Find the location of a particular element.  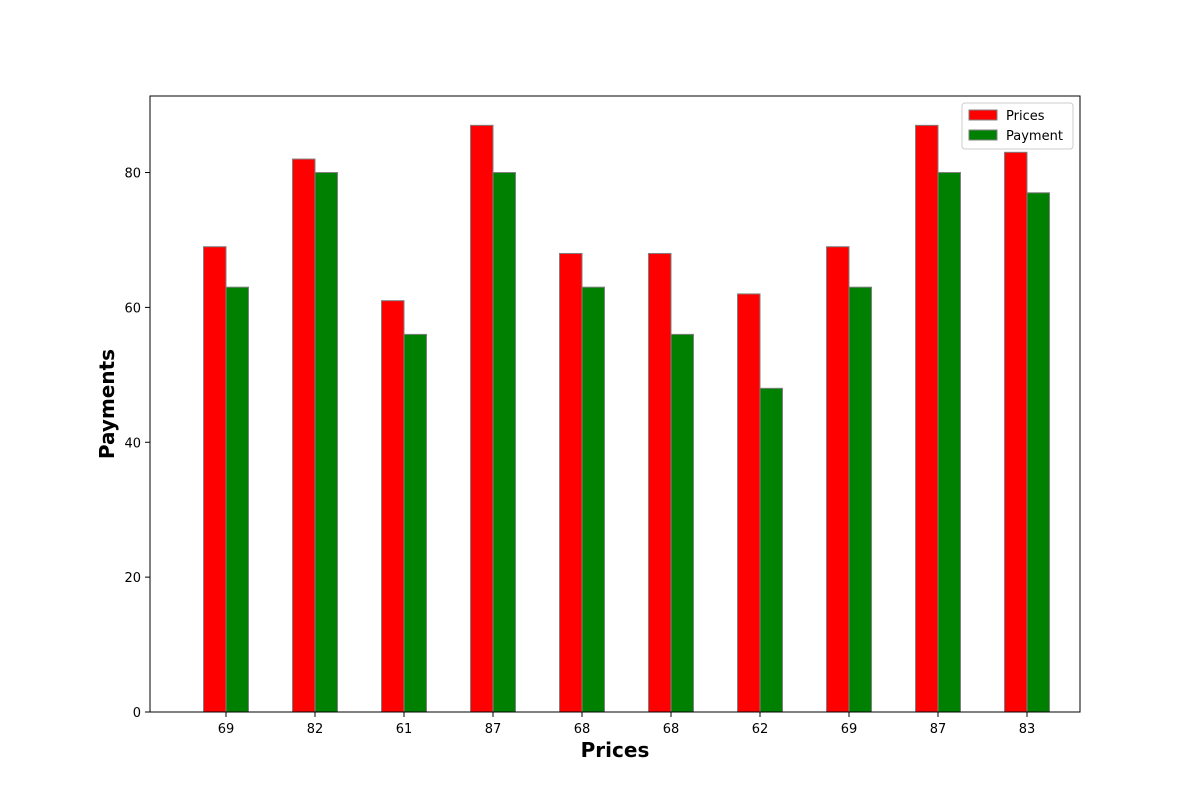

x-axis-title: Prices is located at coordinates (615, 750).